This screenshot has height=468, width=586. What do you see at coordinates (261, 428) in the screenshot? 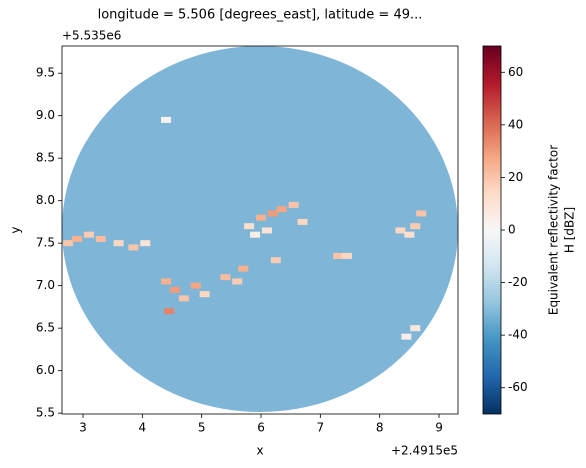
I see `x-tick-label: 6` at bounding box center [261, 428].